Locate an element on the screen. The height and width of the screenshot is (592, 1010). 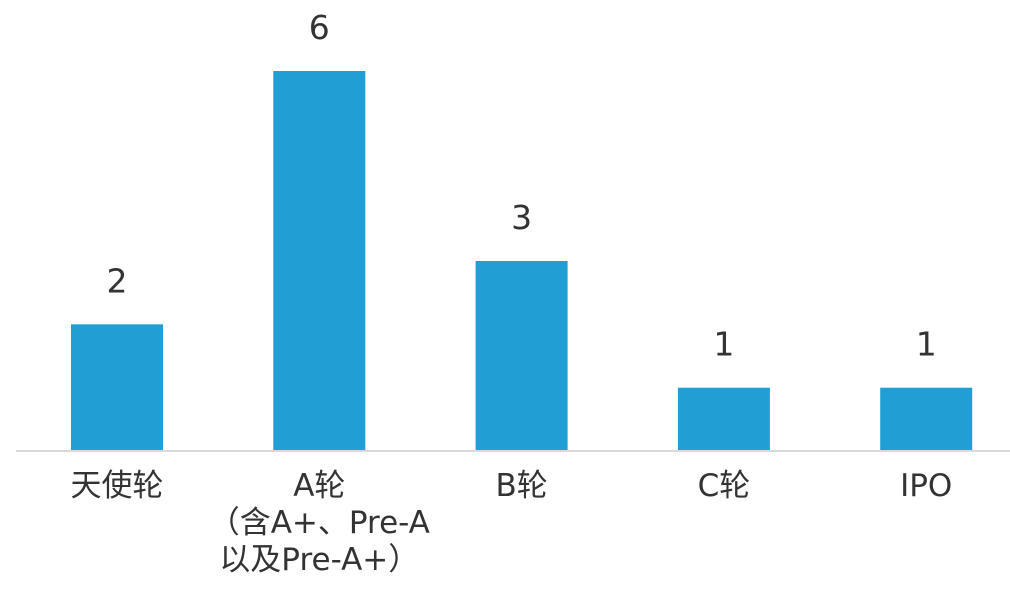
x-tick-label-2: B轮 is located at coordinates (521, 486).